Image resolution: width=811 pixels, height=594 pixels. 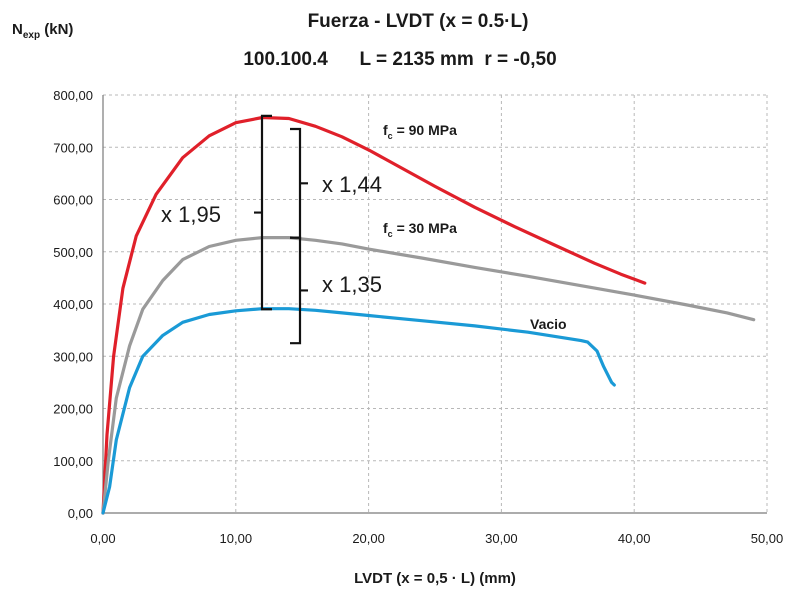 What do you see at coordinates (80, 513) in the screenshot?
I see `y-tick-label: 0,00` at bounding box center [80, 513].